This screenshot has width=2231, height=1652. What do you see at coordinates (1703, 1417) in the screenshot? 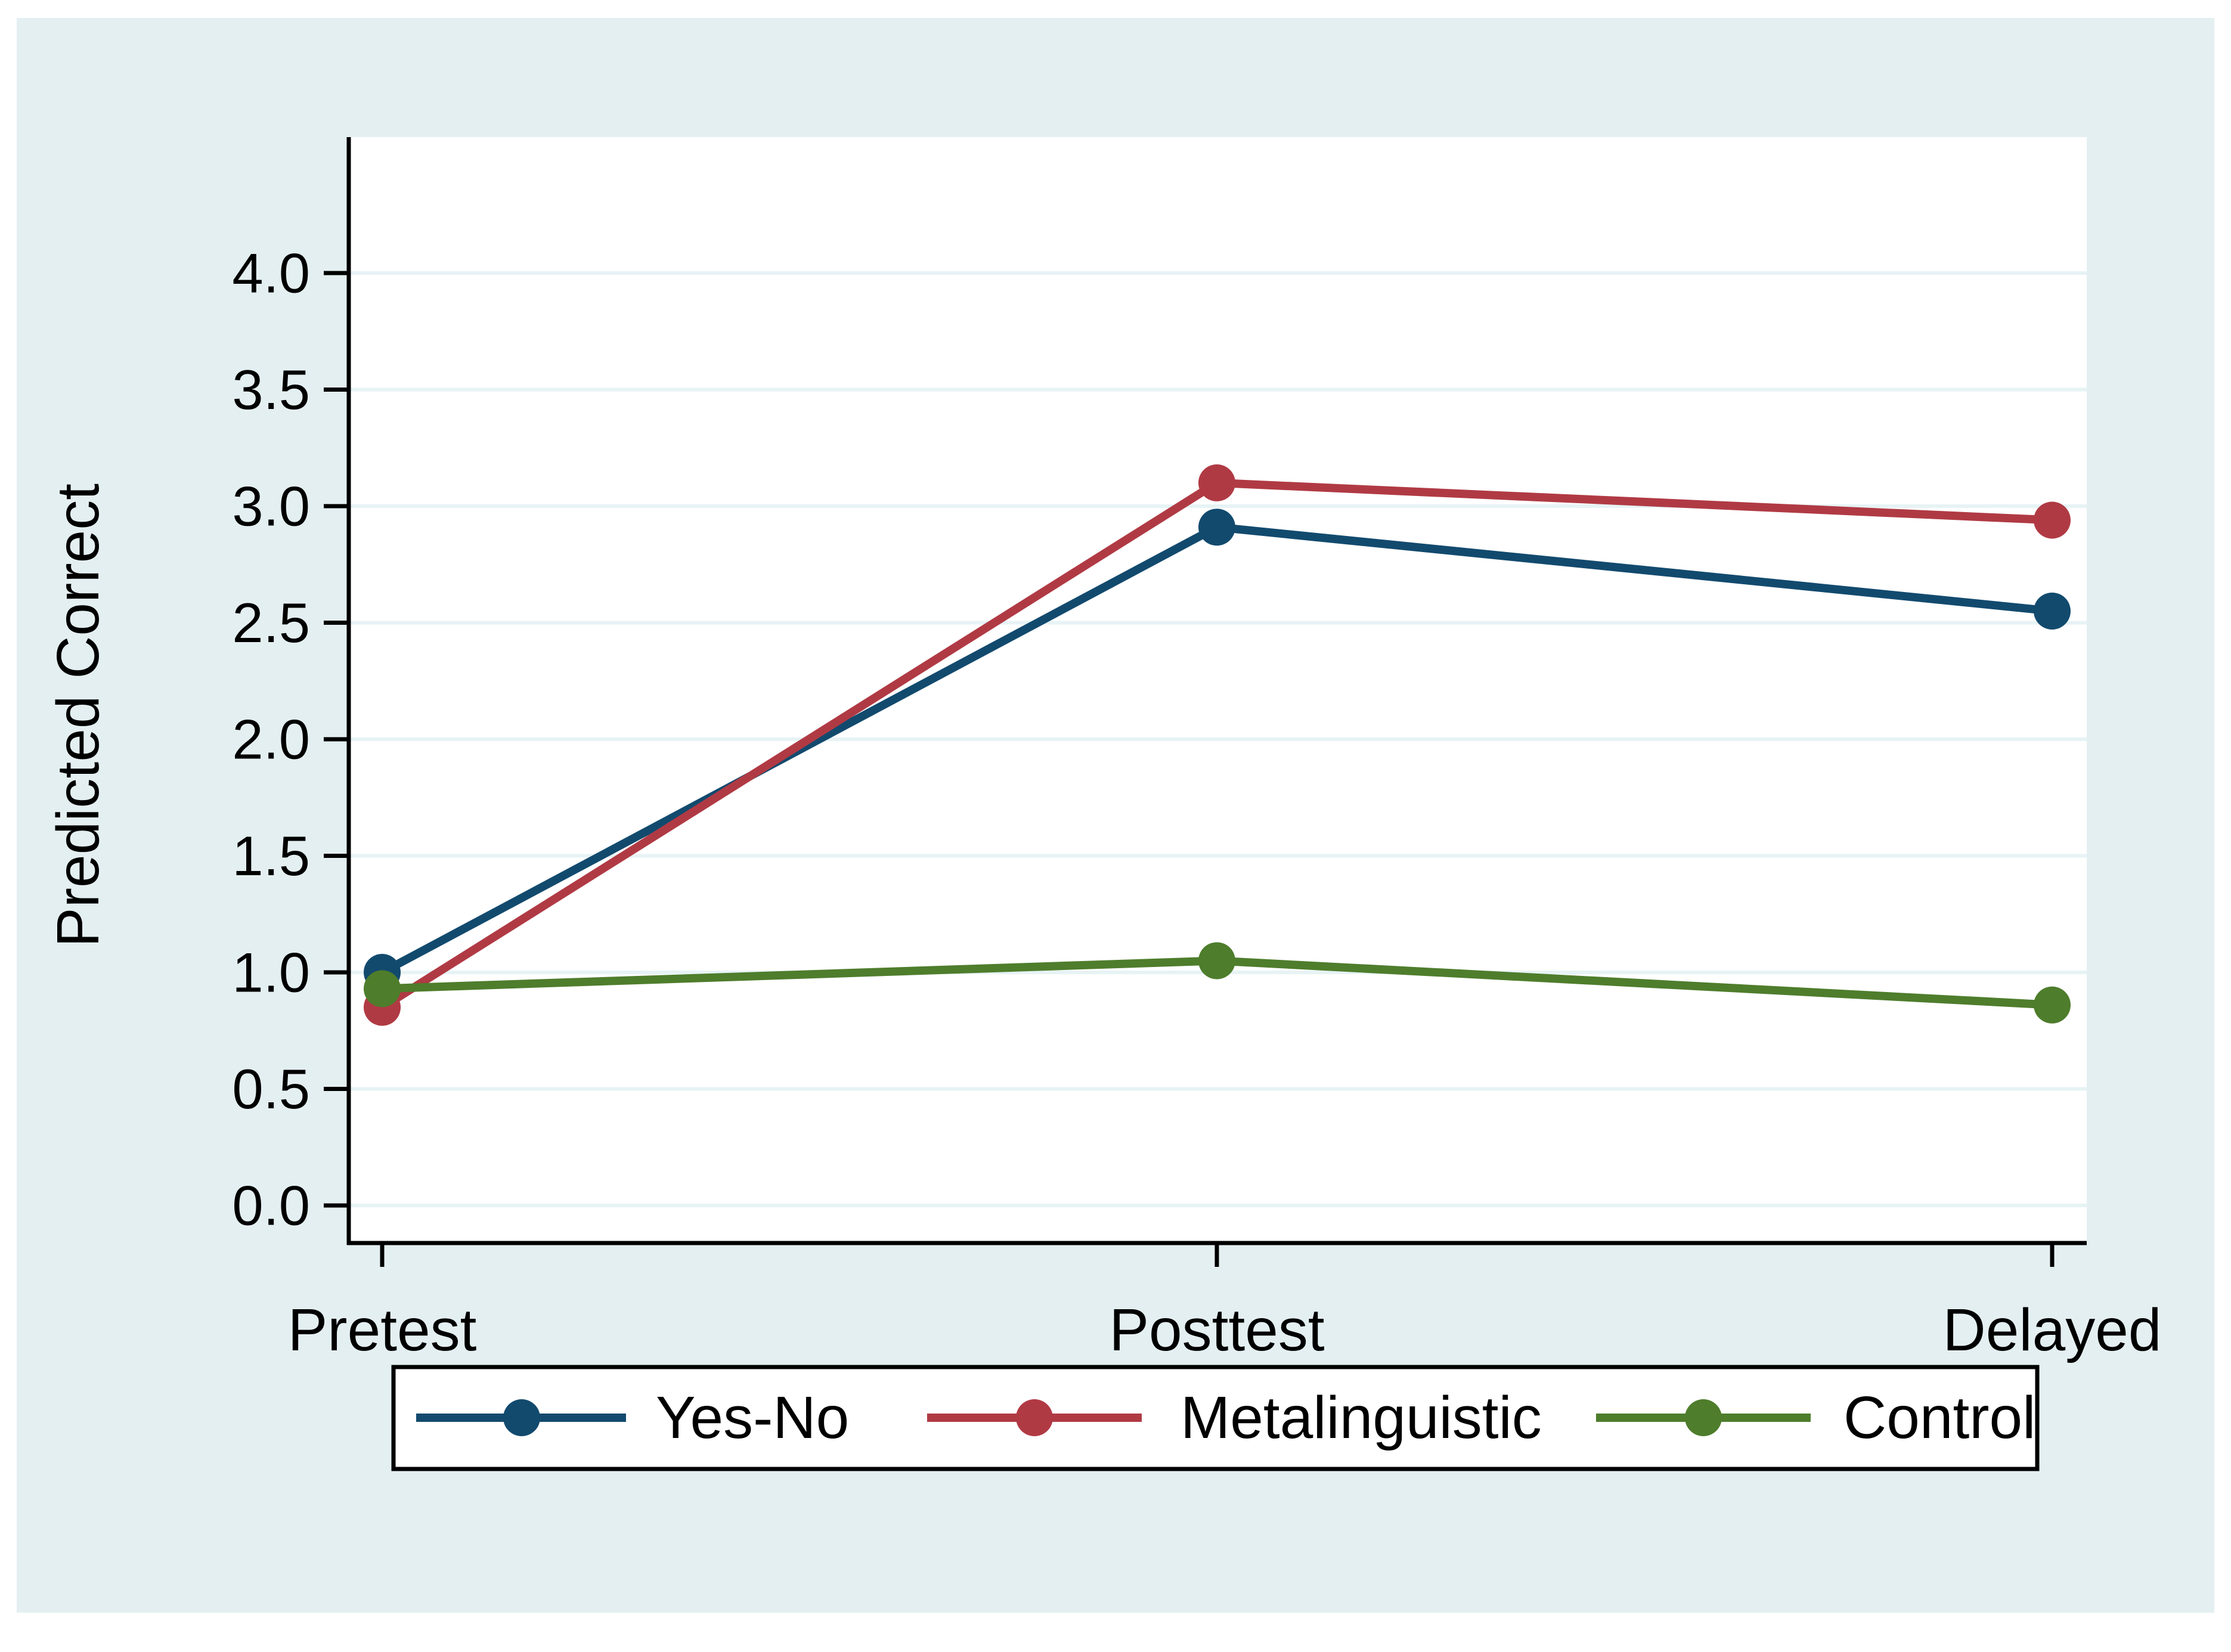
I see `legend-marker-control` at bounding box center [1703, 1417].